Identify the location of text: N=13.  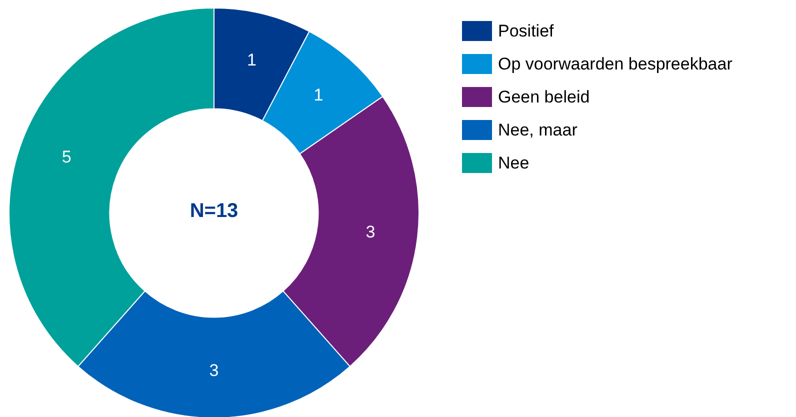
(214, 211).